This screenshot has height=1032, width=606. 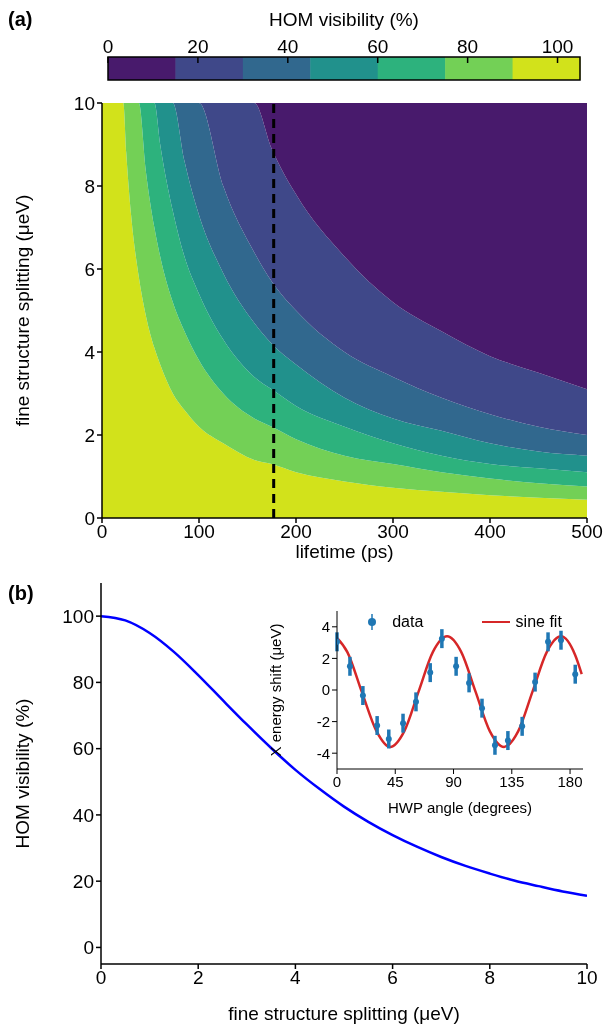 What do you see at coordinates (337, 781) in the screenshot?
I see `x-tick-label: 0` at bounding box center [337, 781].